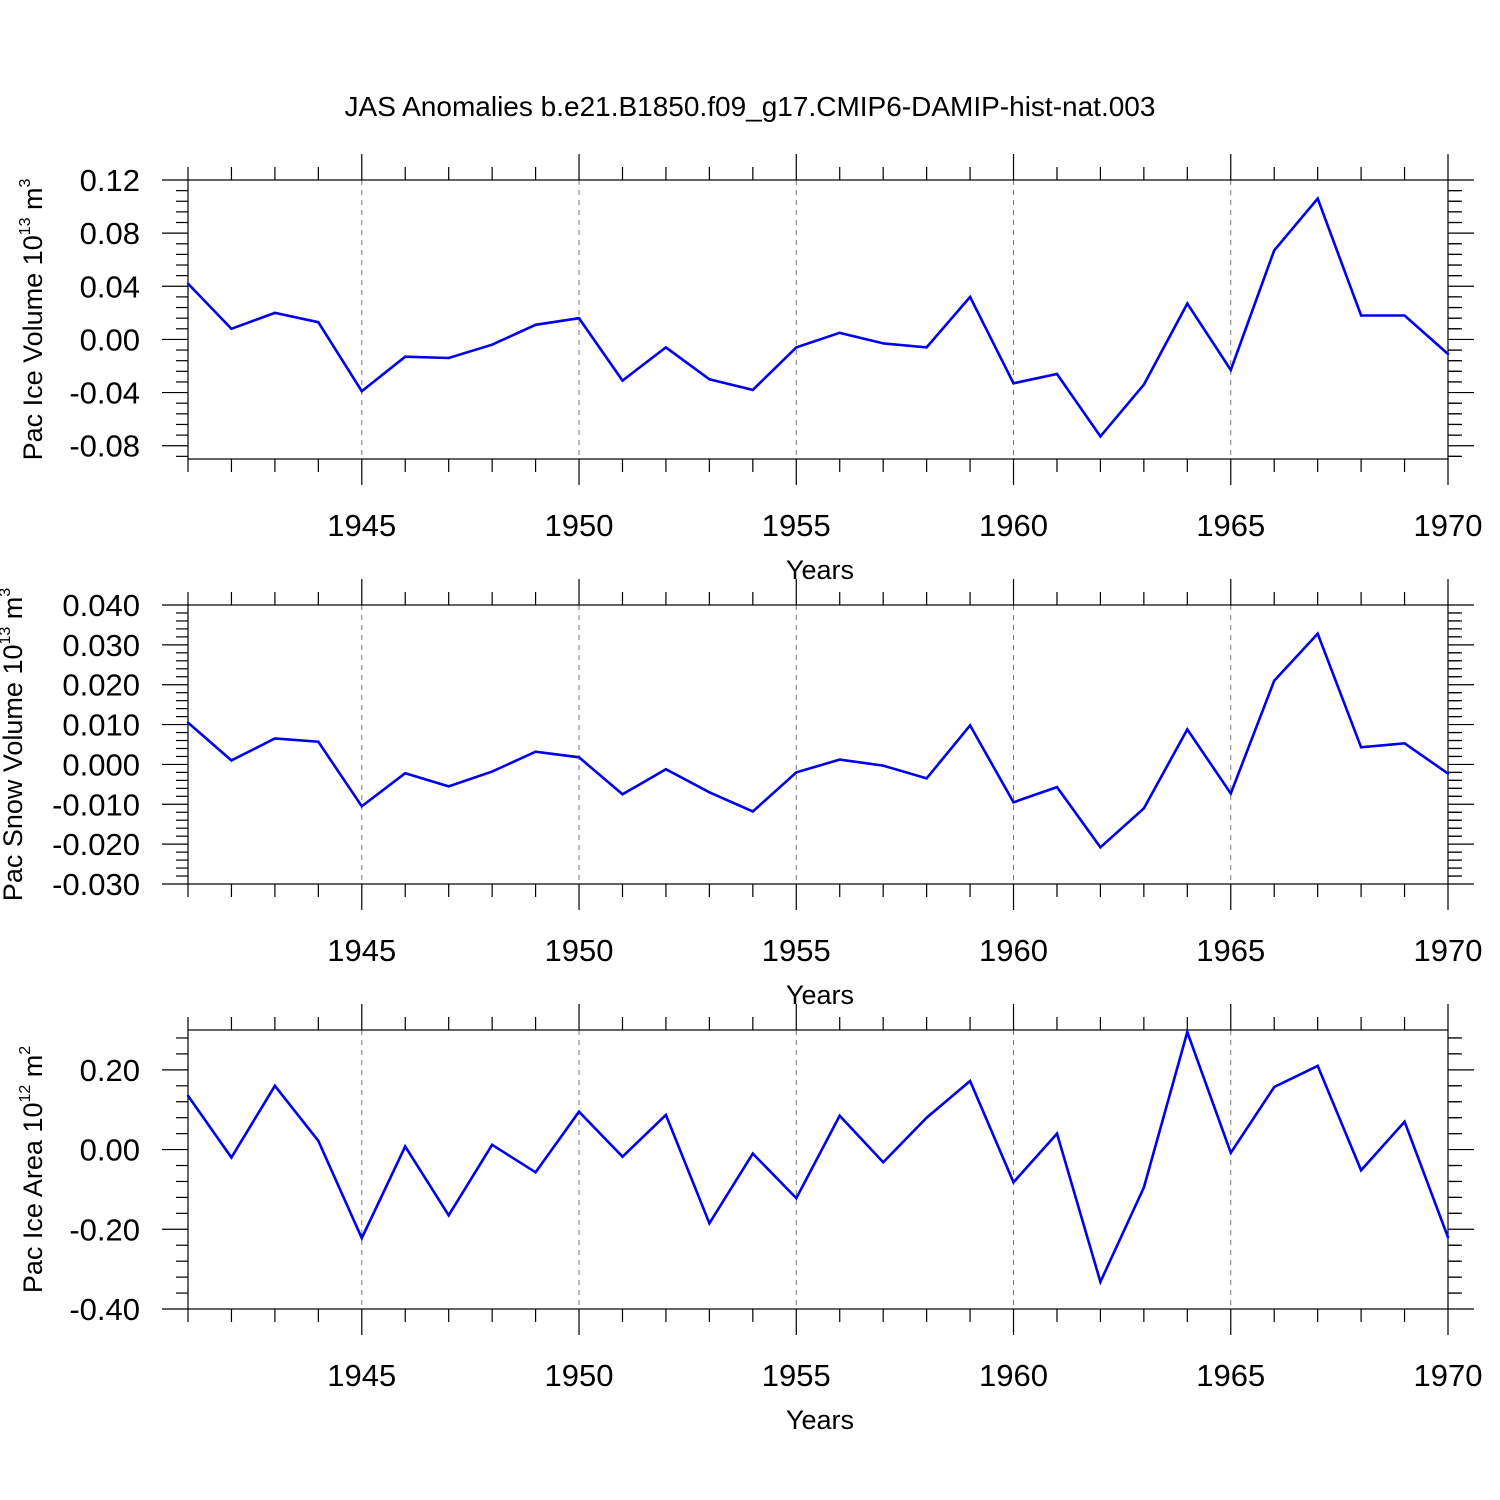  What do you see at coordinates (1230, 1375) in the screenshot?
I see `x-tick-label: 1965` at bounding box center [1230, 1375].